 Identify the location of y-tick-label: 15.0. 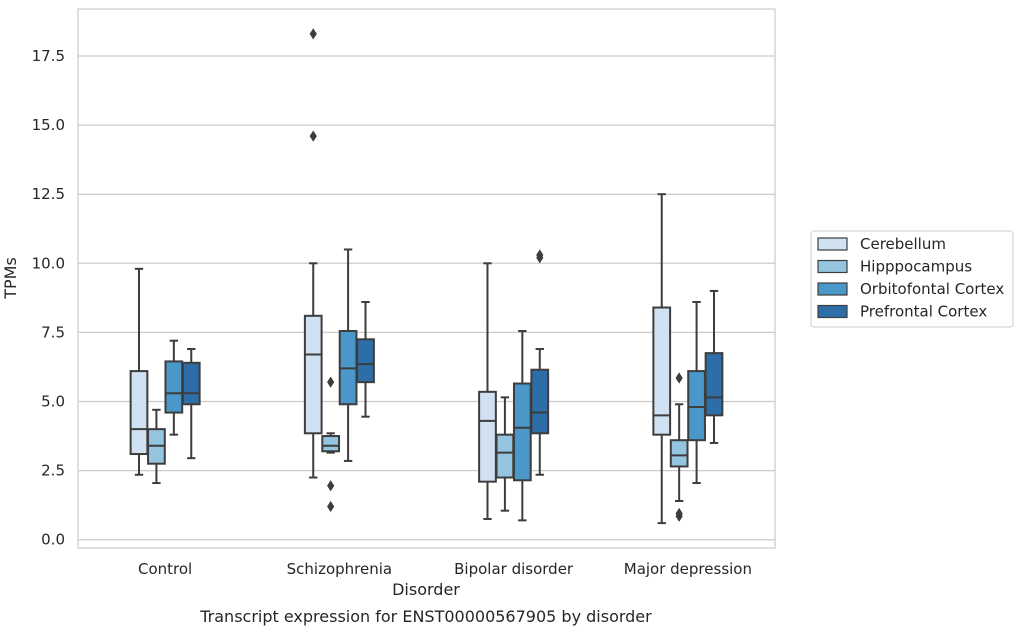
(48, 125).